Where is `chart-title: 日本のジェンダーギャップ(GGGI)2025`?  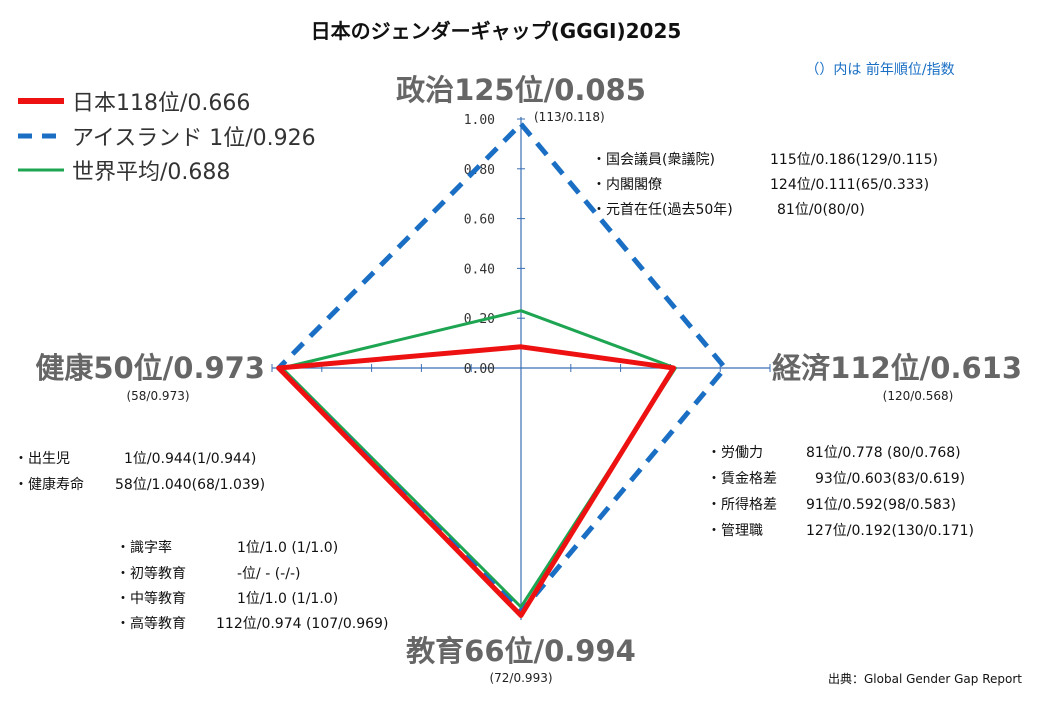 chart-title: 日本のジェンダーギャップ(GGGI)2025 is located at coordinates (496, 31).